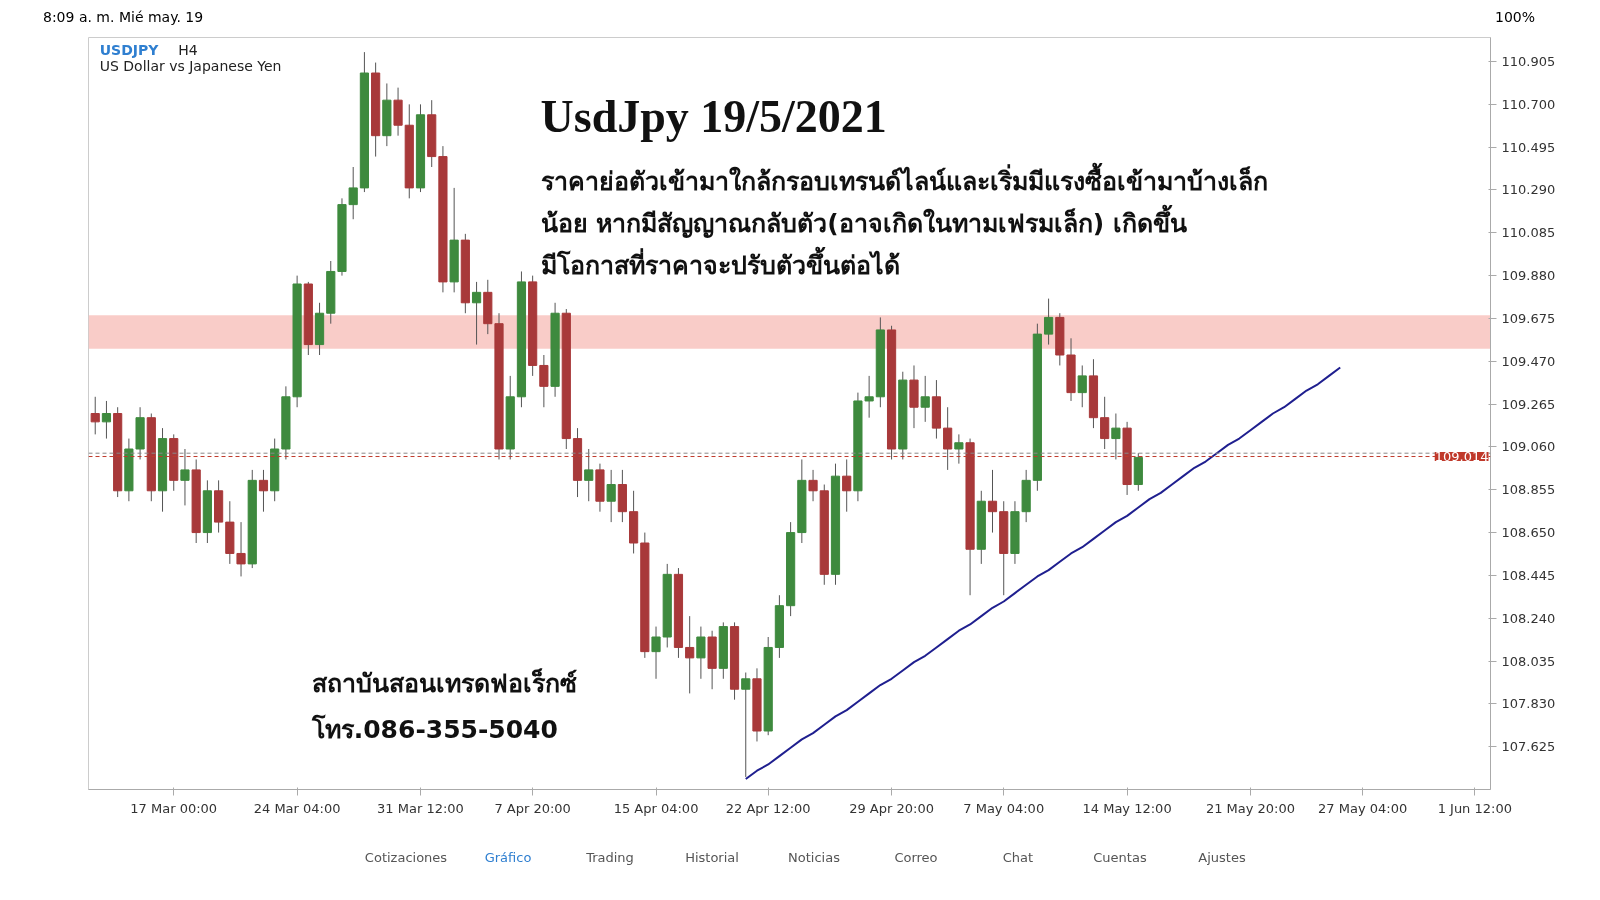 The image size is (1600, 900). I want to click on x-tick-label: 7 May 04:00, so click(1004, 808).